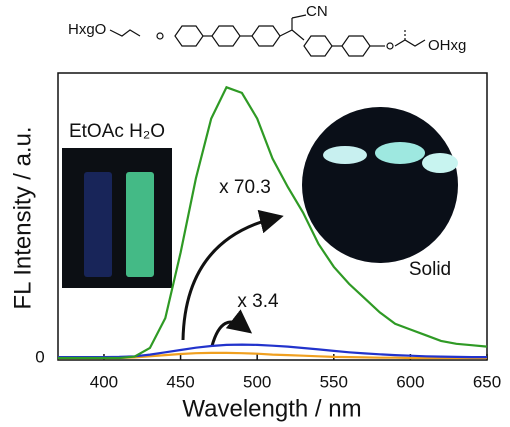  Describe the element at coordinates (22, 217) in the screenshot. I see `y-axis-label: FL Intensity / a.u.` at that location.